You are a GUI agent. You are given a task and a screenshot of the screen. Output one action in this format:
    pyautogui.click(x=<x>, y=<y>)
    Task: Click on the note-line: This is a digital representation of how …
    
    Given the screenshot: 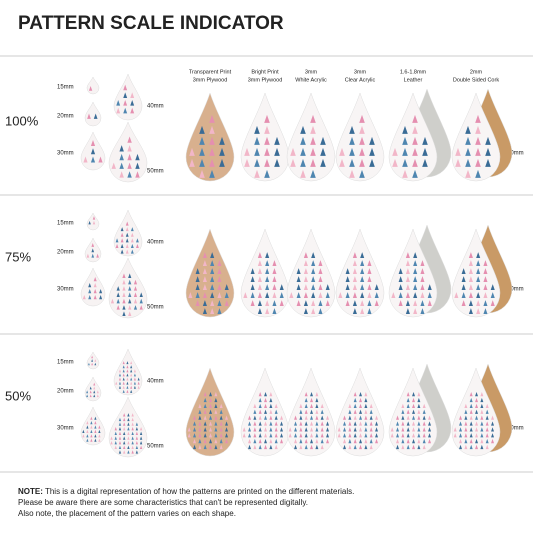 What is the action you would take?
    pyautogui.click(x=199, y=491)
    